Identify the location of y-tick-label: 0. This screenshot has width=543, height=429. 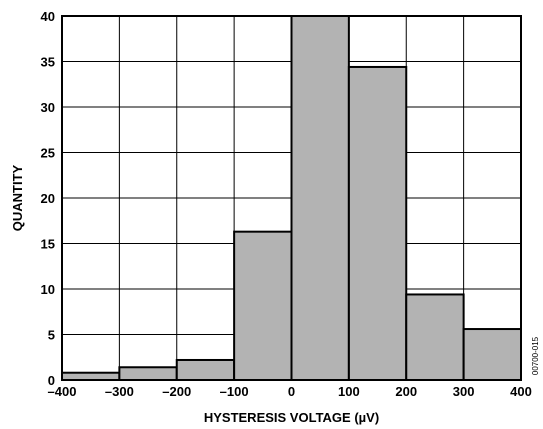
(51, 380).